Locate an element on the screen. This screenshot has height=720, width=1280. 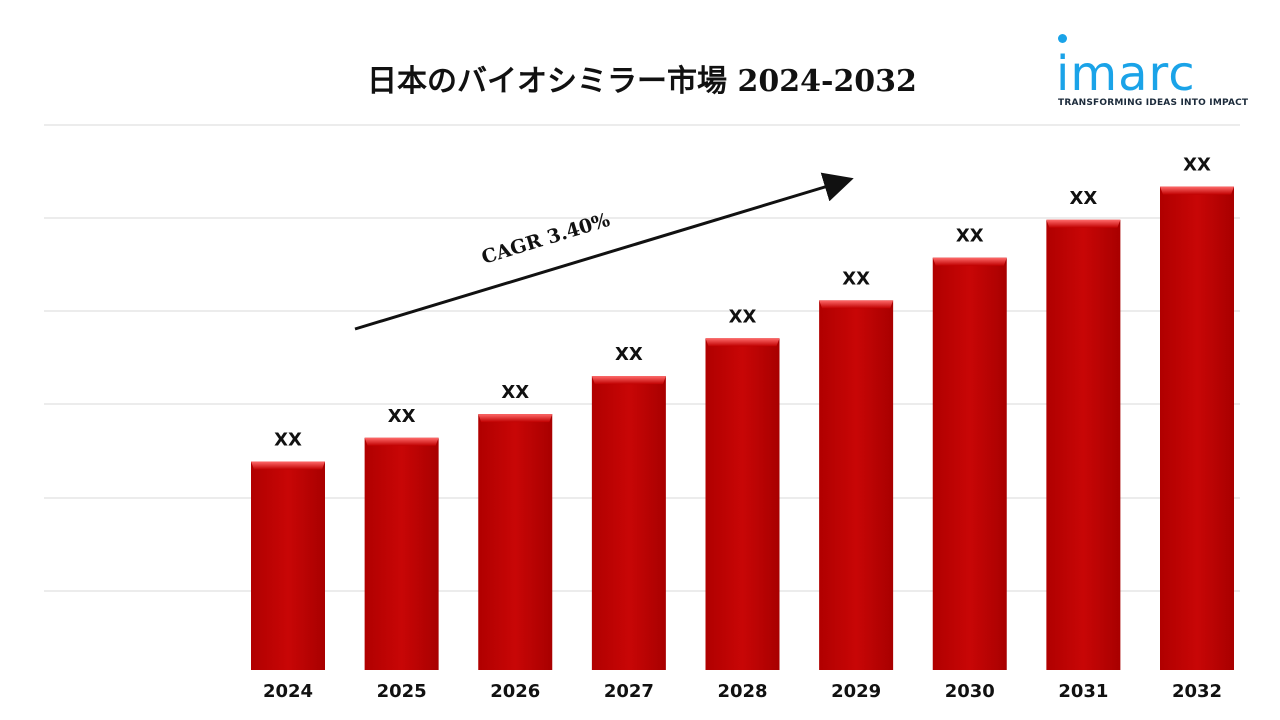
logo-tagline: TRANSFORMING IDEAS INTO IMPACT is located at coordinates (1153, 103).